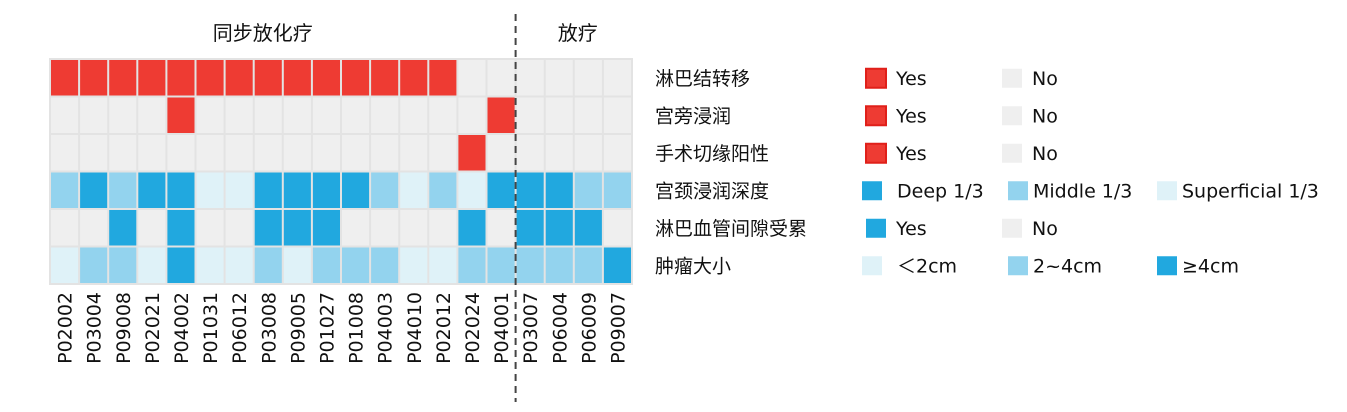  Describe the element at coordinates (712, 191) in the screenshot. I see `row-label: 宫颈浸润深度` at that location.